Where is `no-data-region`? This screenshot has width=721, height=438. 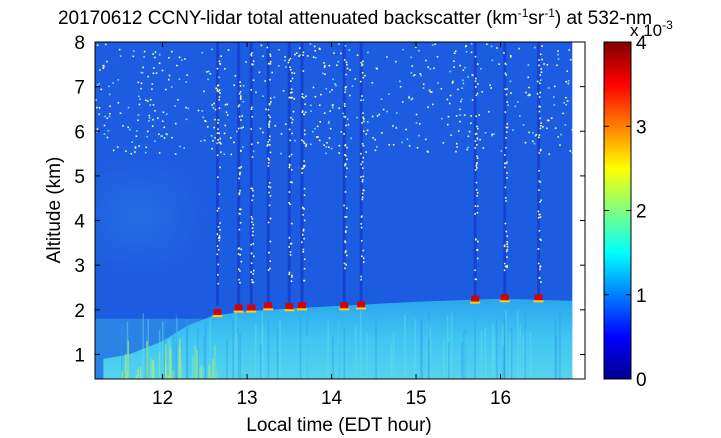 no-data-region is located at coordinates (578, 210).